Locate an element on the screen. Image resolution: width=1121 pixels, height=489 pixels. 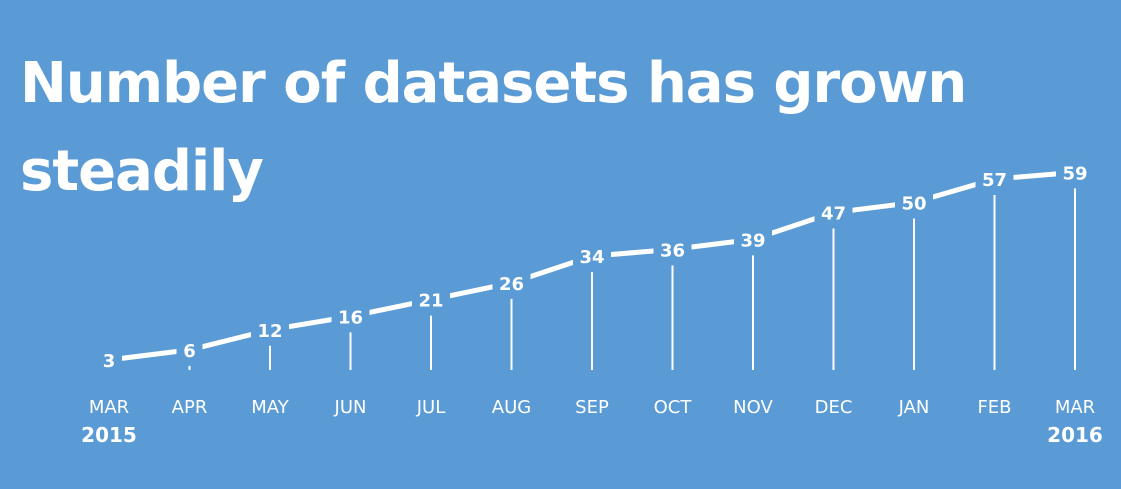
x-tick-label-9: DEC is located at coordinates (834, 407).